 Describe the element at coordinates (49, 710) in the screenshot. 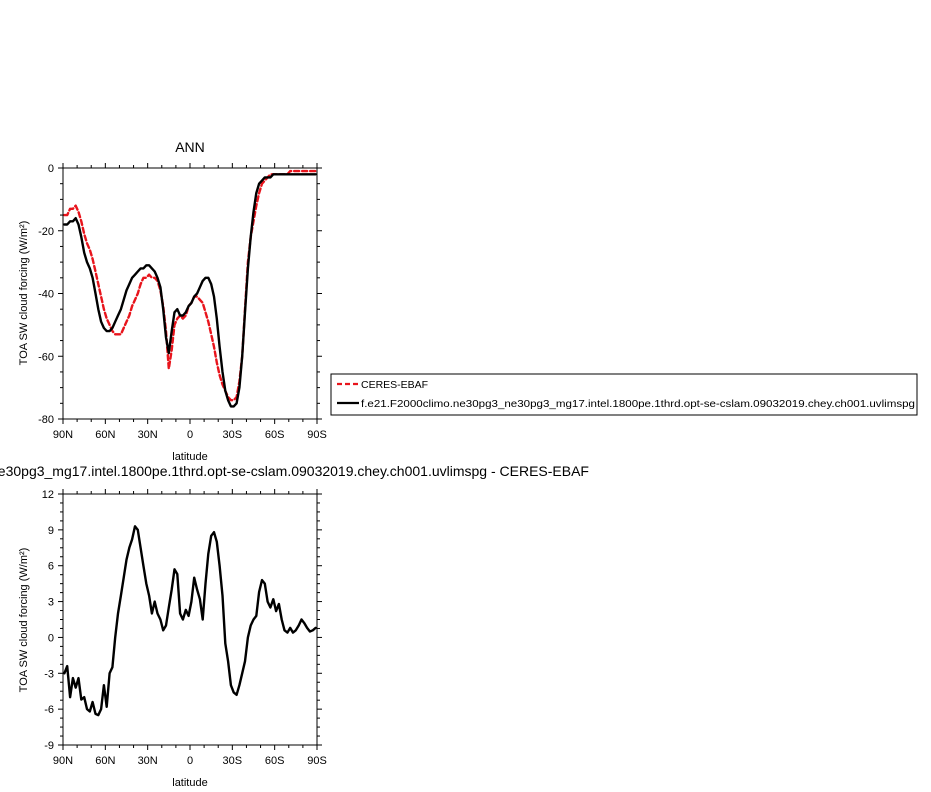

I see `y-tick-label: -6` at that location.